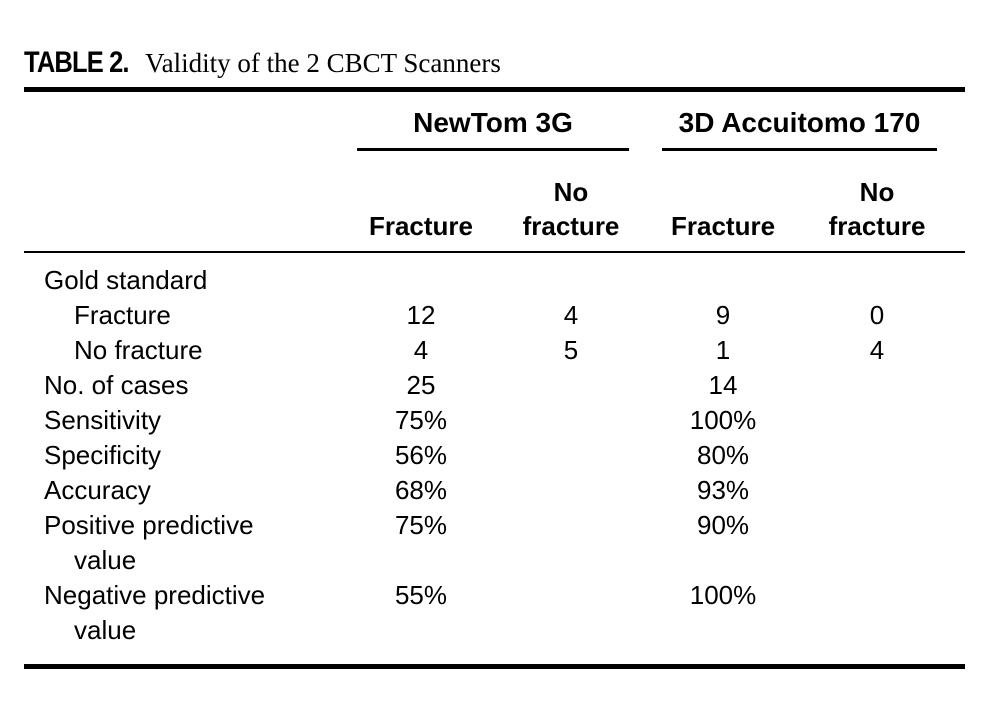 This screenshot has width=993, height=703. I want to click on value-cell: 1, so click(723, 350).